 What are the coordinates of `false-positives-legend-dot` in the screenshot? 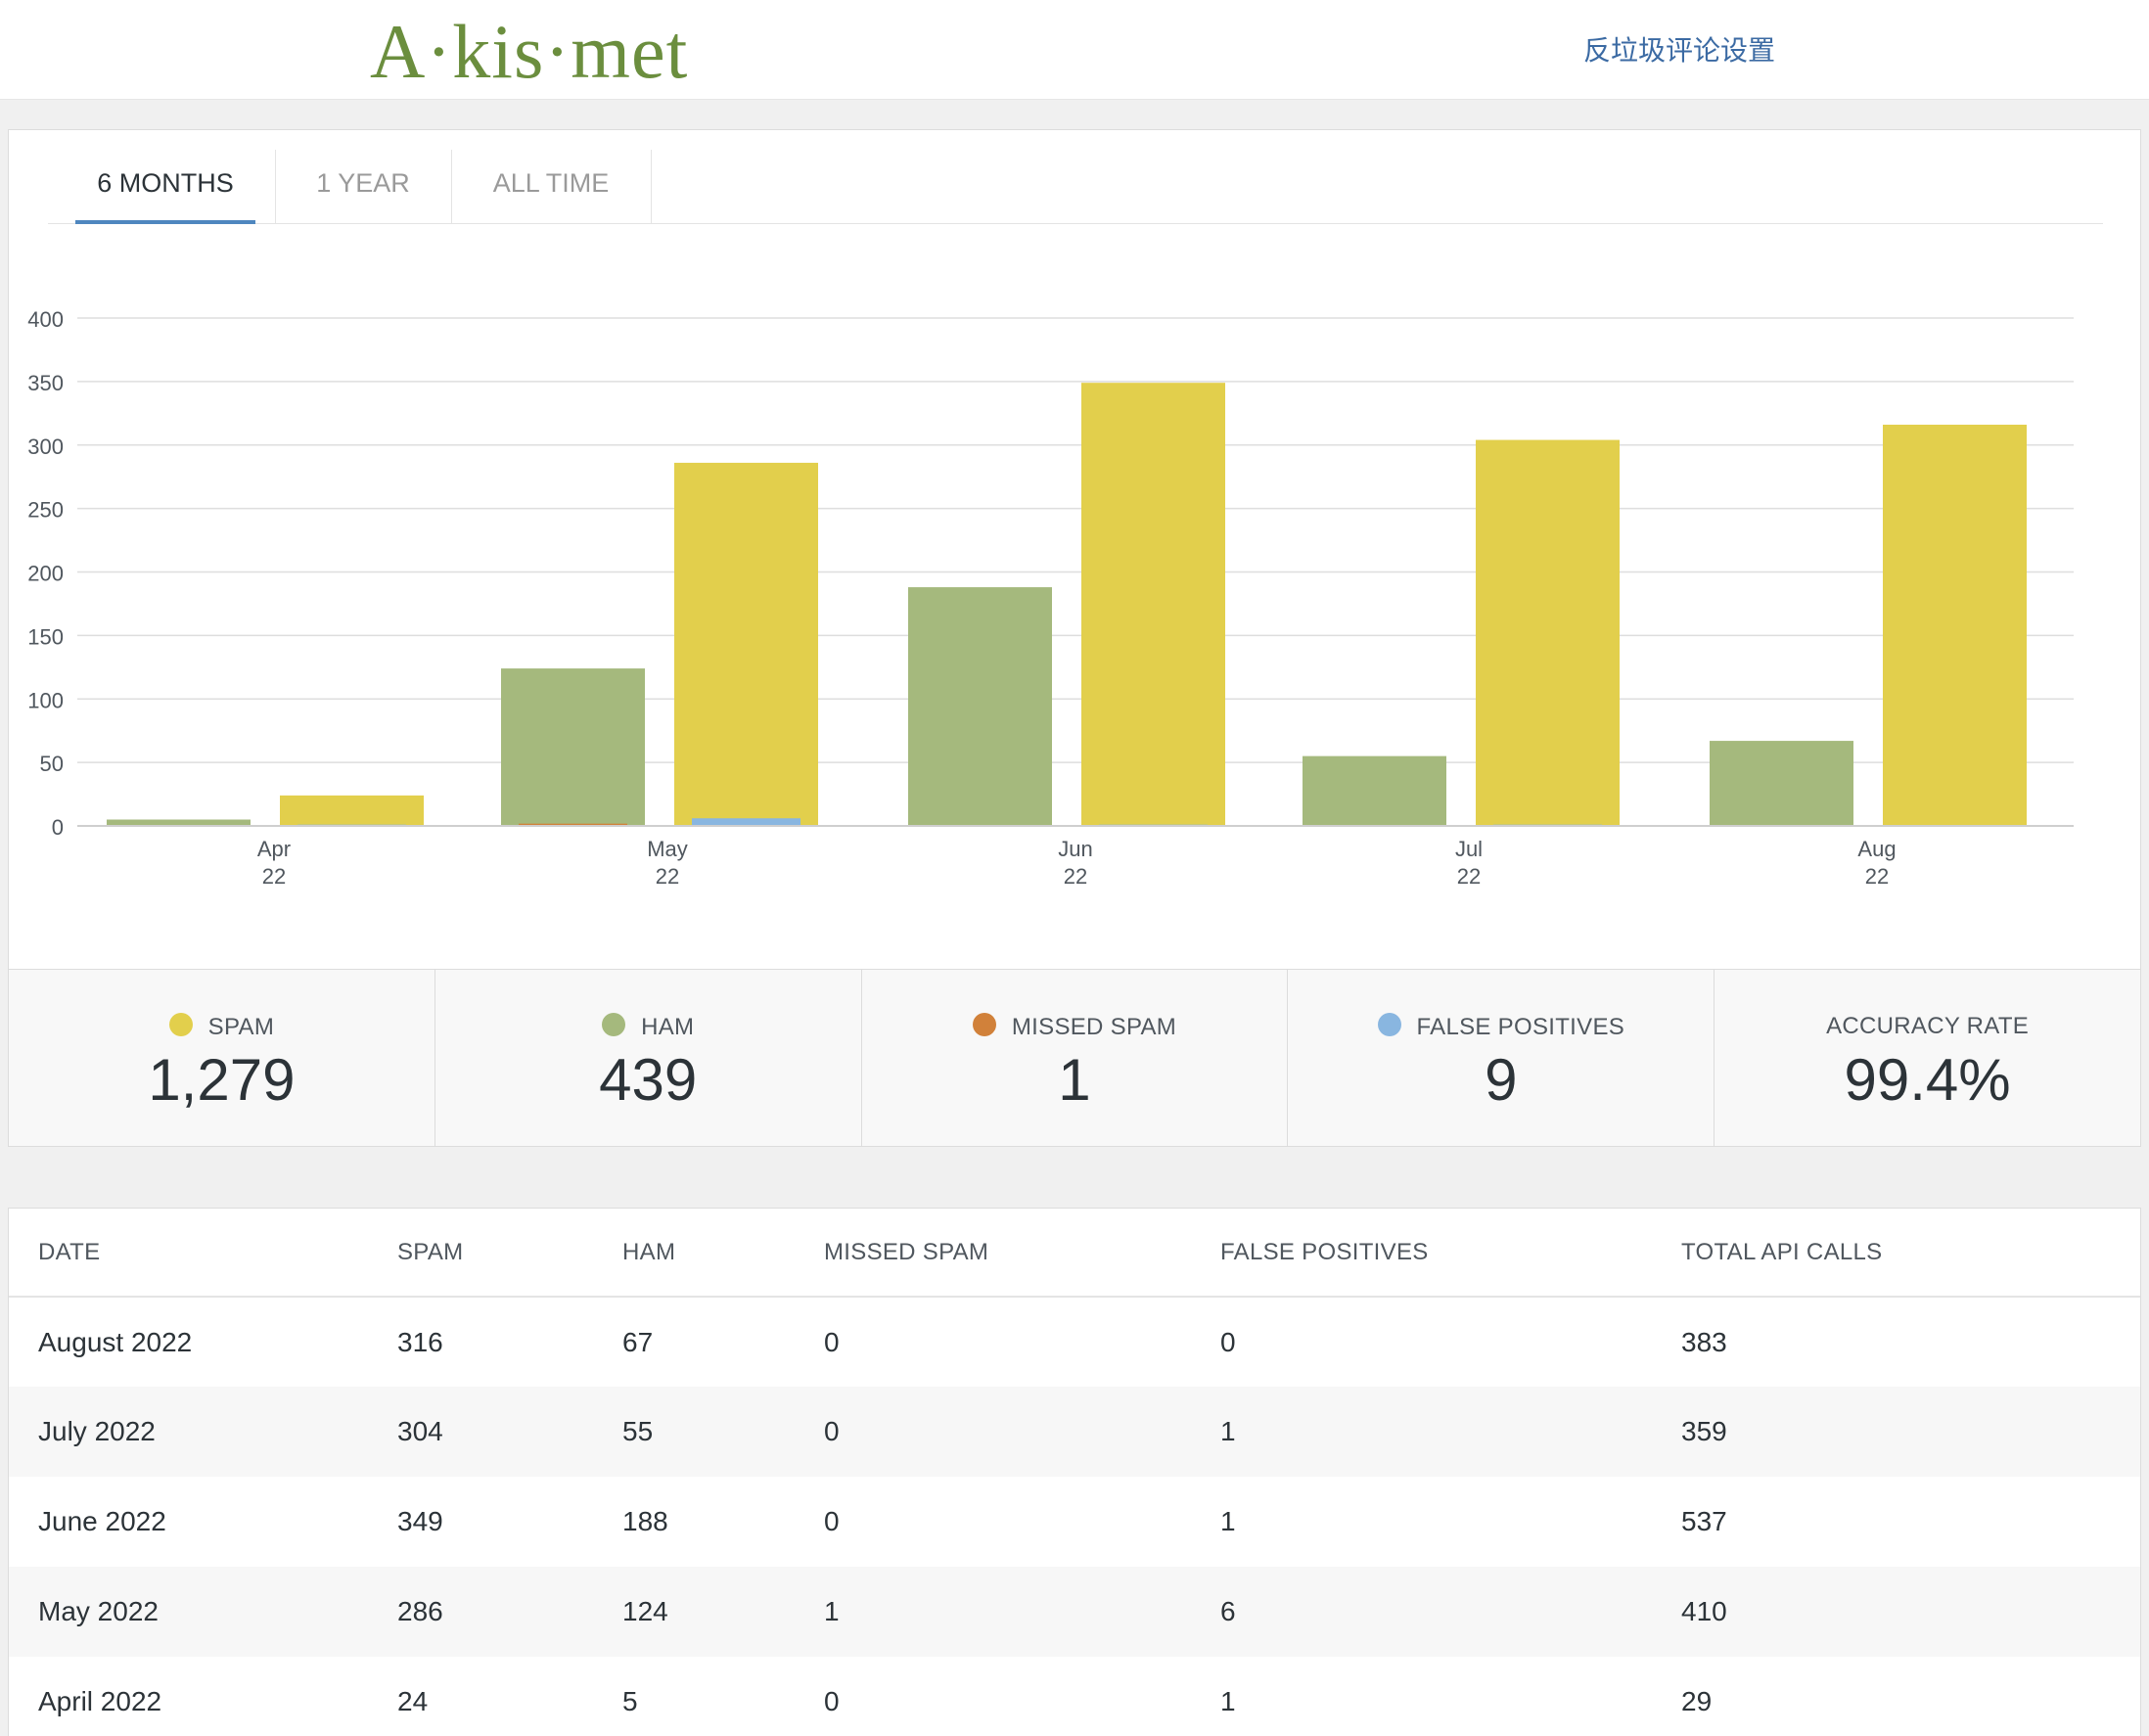 It's located at (1389, 1024).